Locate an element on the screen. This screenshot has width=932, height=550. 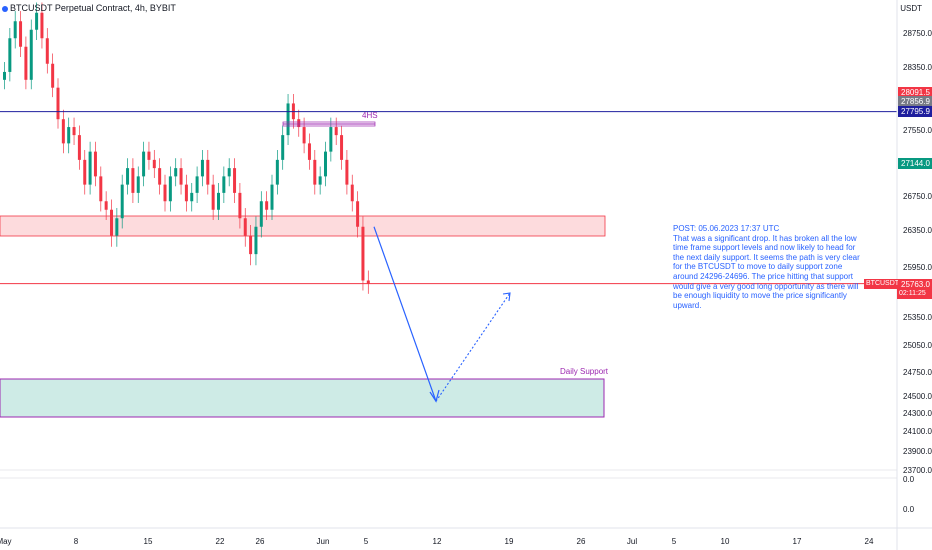
price-tick: 27550.0 is located at coordinates (917, 130).